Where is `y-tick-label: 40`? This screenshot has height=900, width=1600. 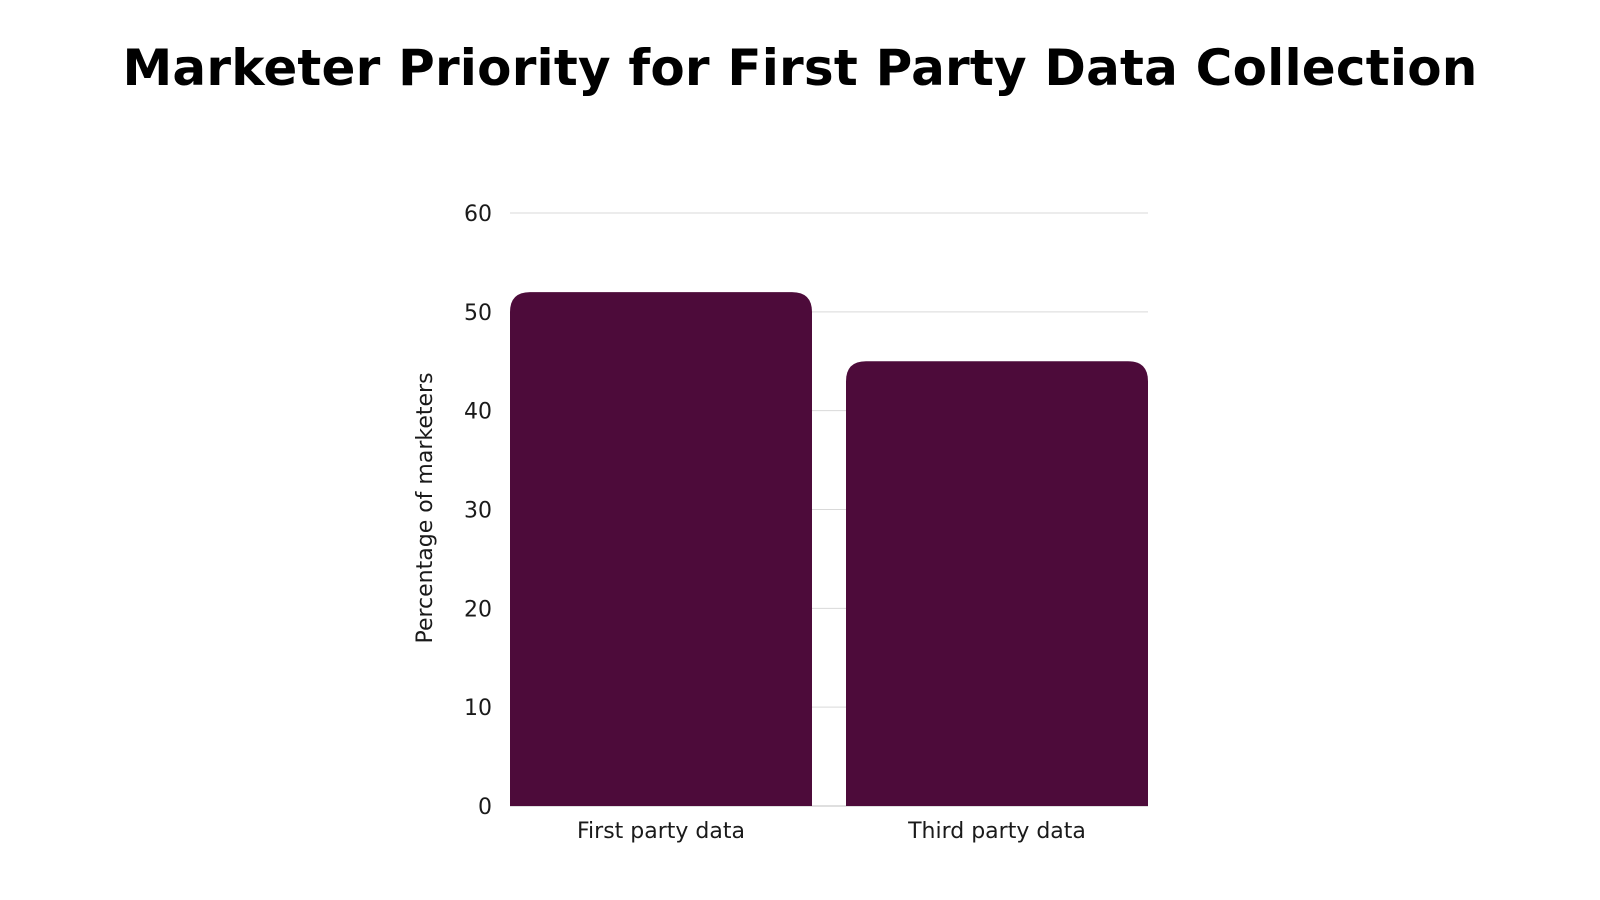 y-tick-label: 40 is located at coordinates (478, 412).